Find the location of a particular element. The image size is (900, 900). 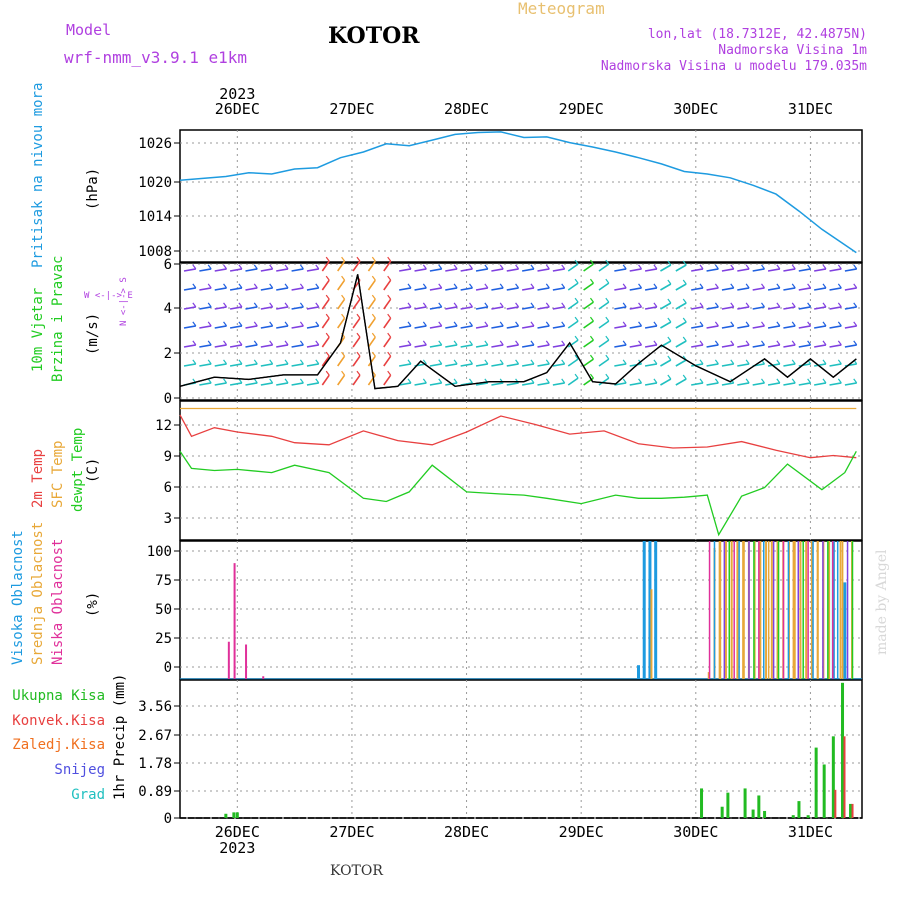

panel-frame is located at coordinates (521, 470).